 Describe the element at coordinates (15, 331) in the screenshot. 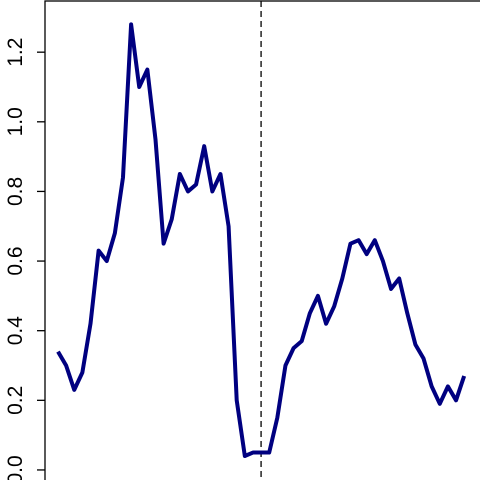

I see `y-tick-label: 0.4` at that location.